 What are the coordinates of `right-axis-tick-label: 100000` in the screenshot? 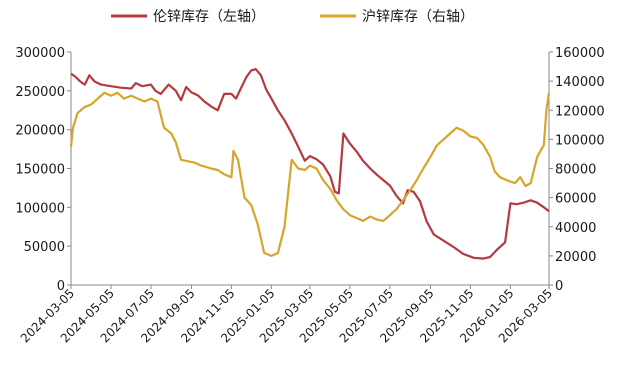 It's located at (580, 140).